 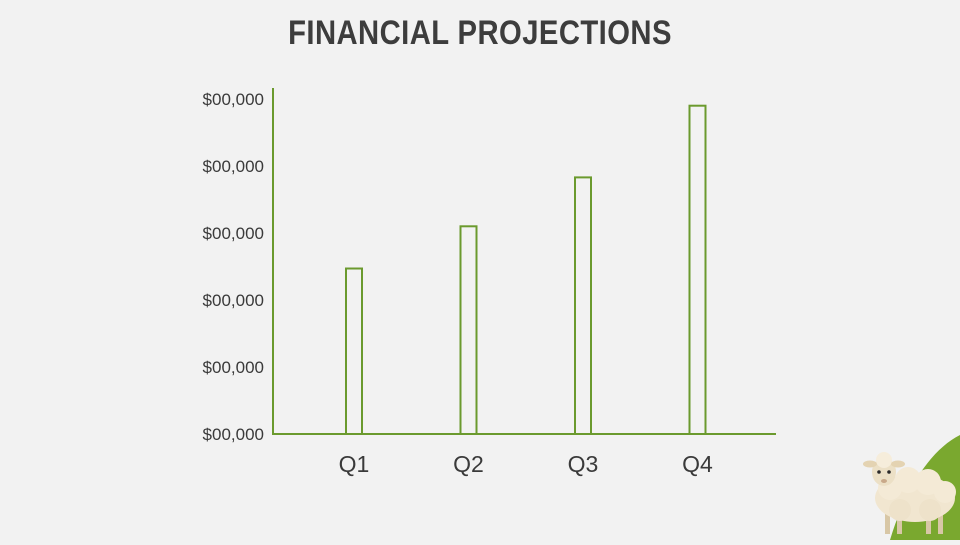 What do you see at coordinates (354, 351) in the screenshot?
I see `bar-q1` at bounding box center [354, 351].